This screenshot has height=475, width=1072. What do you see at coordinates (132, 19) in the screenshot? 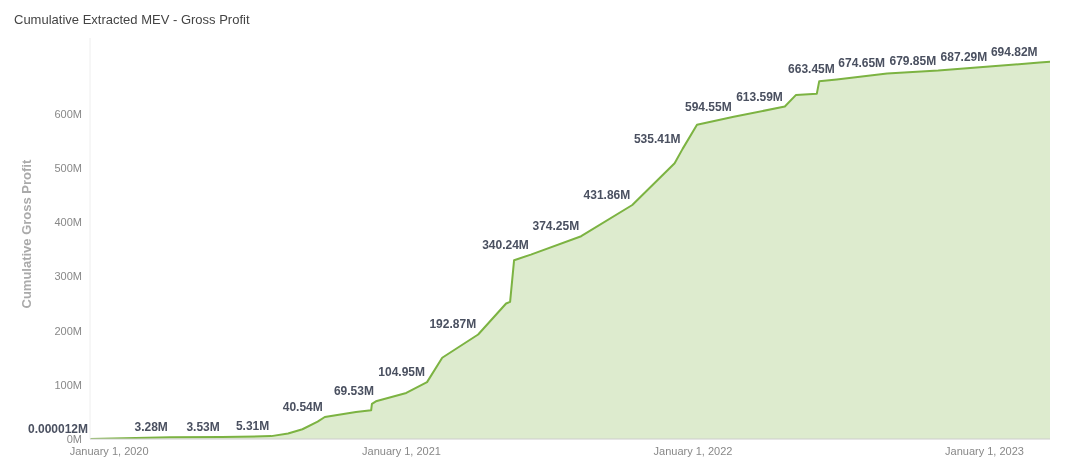
I see `chart-title: Cumulative Extracted MEV - Gross Profit` at bounding box center [132, 19].